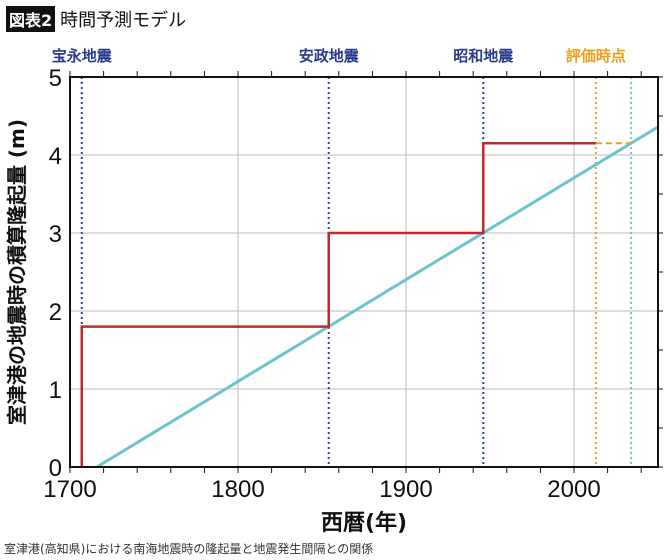  I want to click on event-label: 宝永地震, so click(82, 56).